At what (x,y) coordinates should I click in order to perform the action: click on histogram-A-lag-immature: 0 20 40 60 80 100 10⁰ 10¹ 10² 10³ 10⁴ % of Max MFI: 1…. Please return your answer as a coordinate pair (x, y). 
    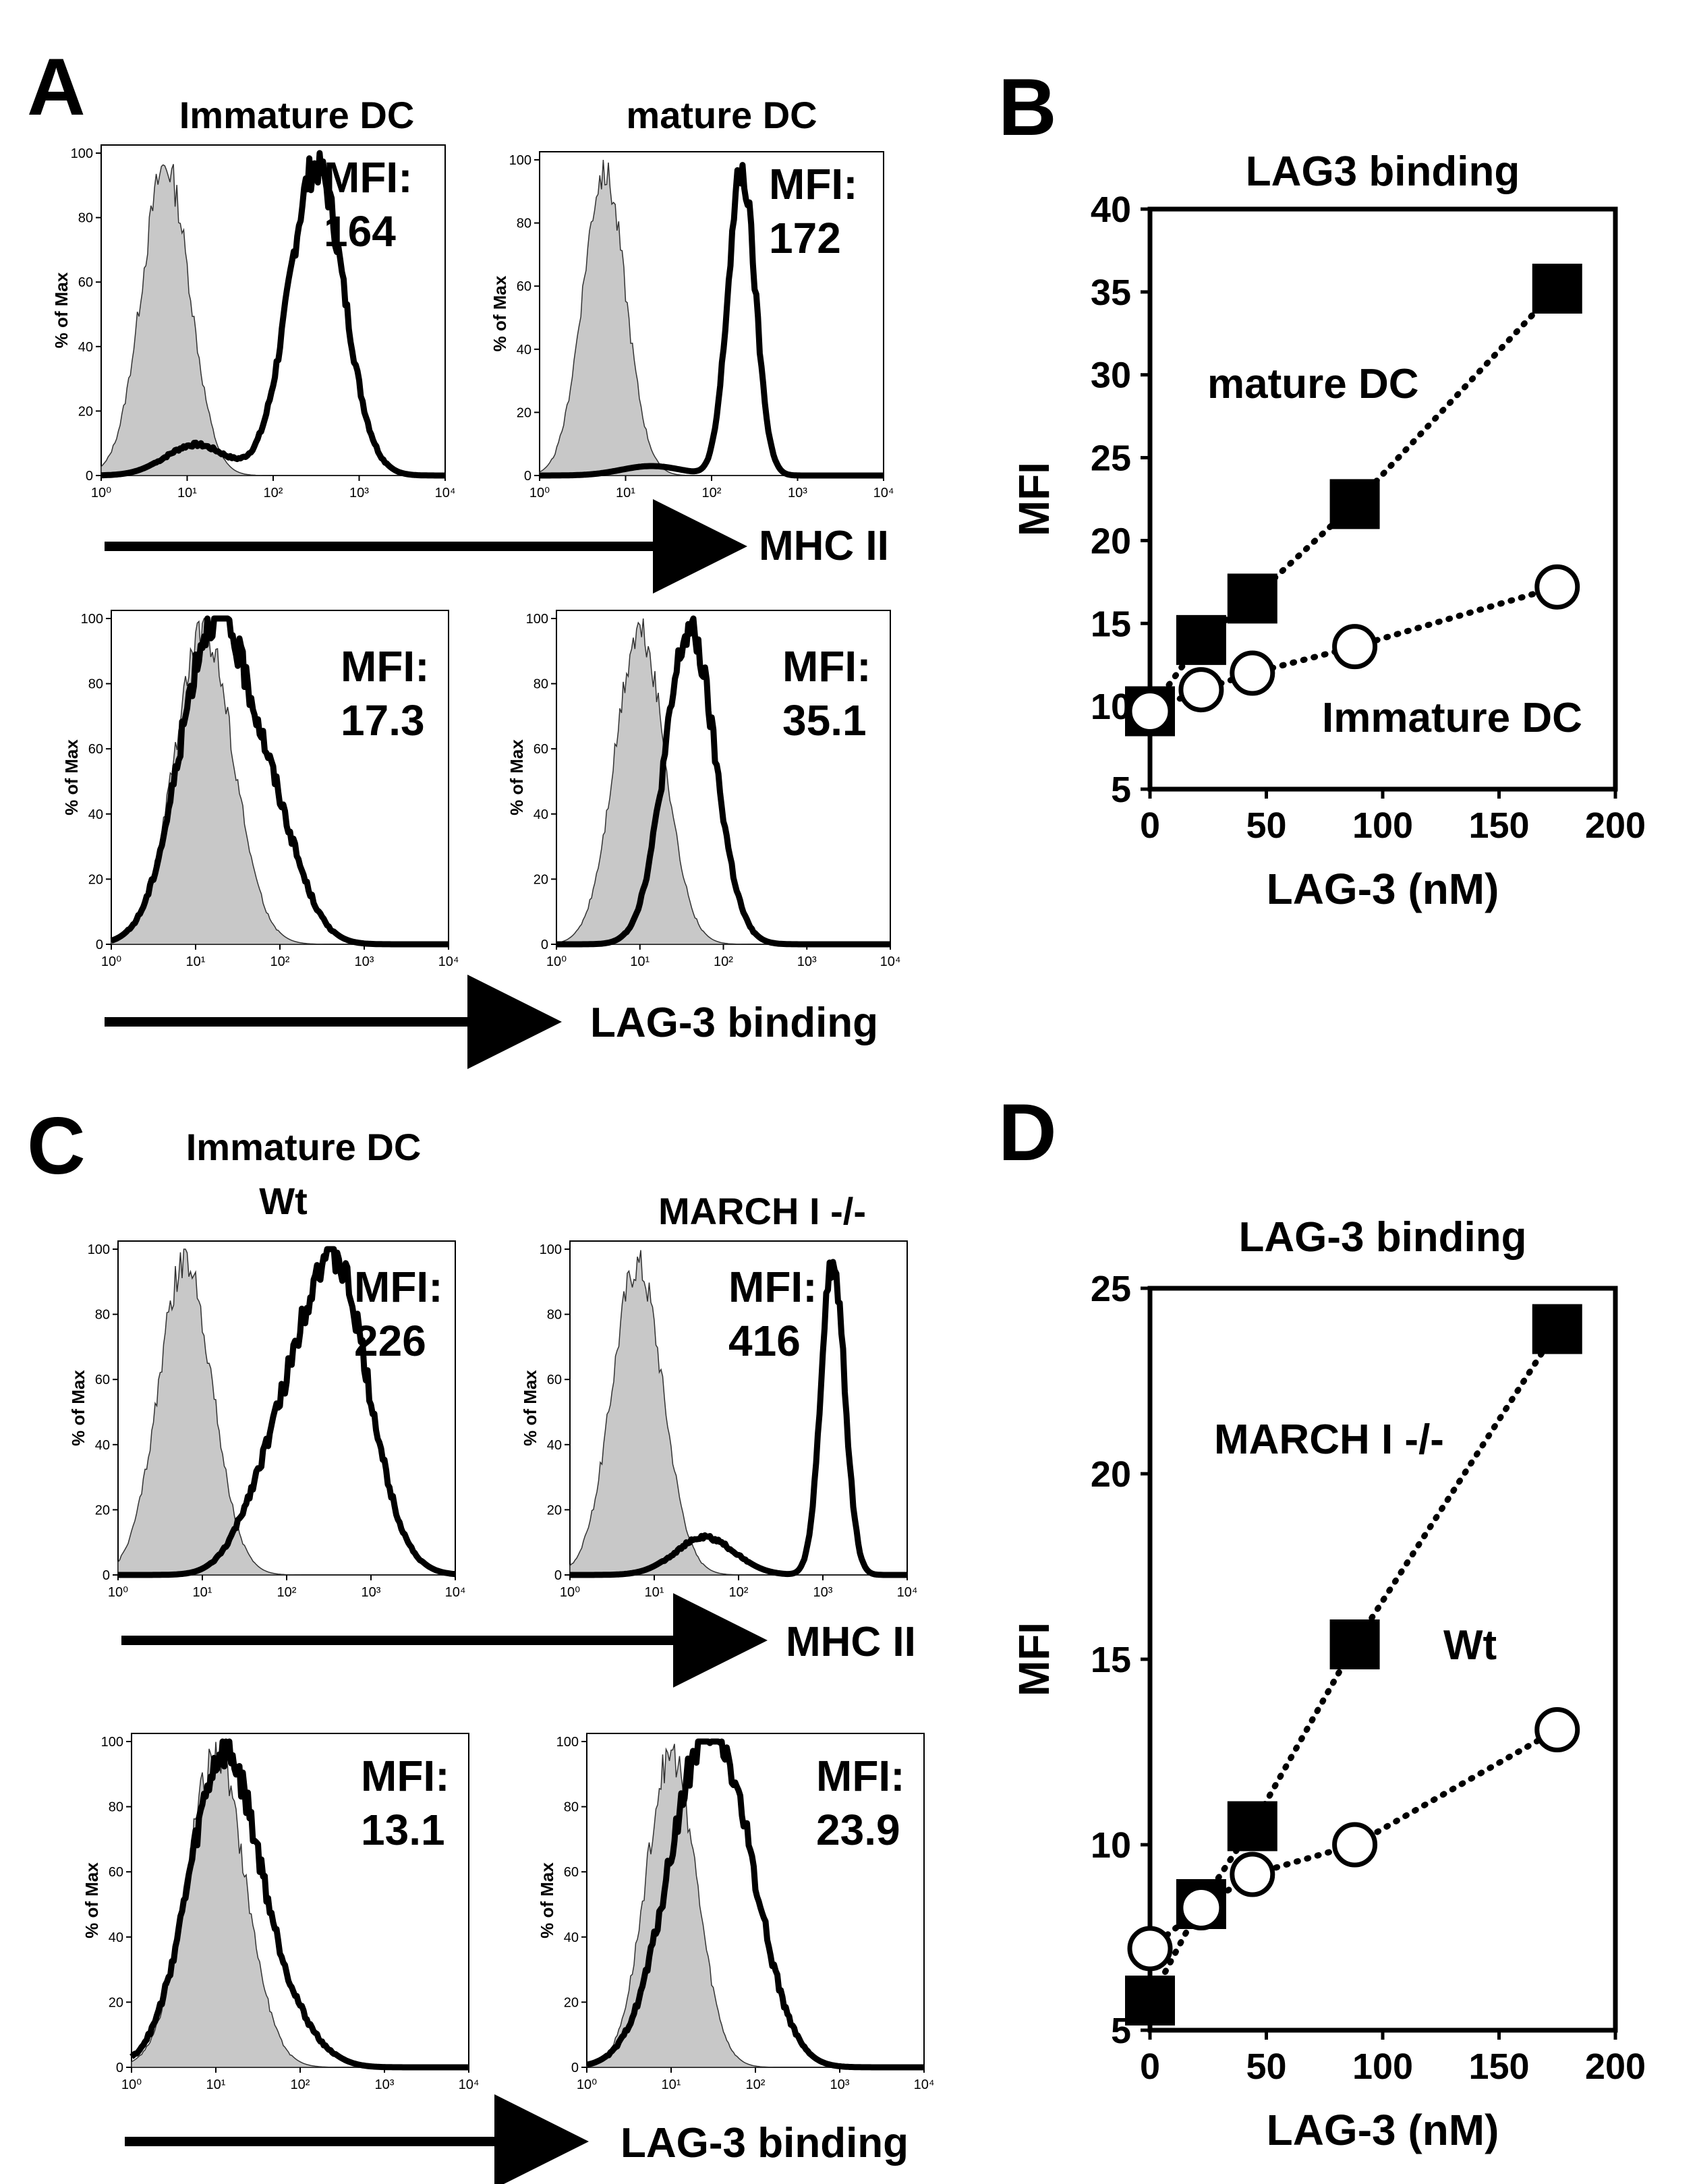
    Looking at the image, I should click on (260, 789).